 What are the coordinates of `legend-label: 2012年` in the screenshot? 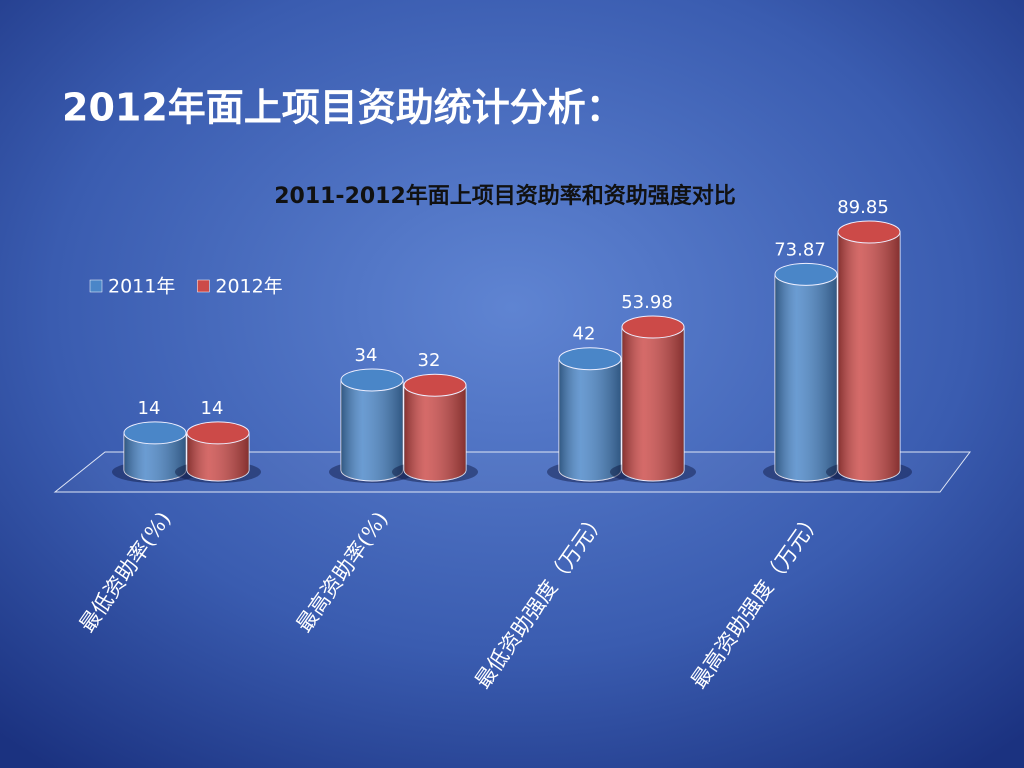 It's located at (248, 287).